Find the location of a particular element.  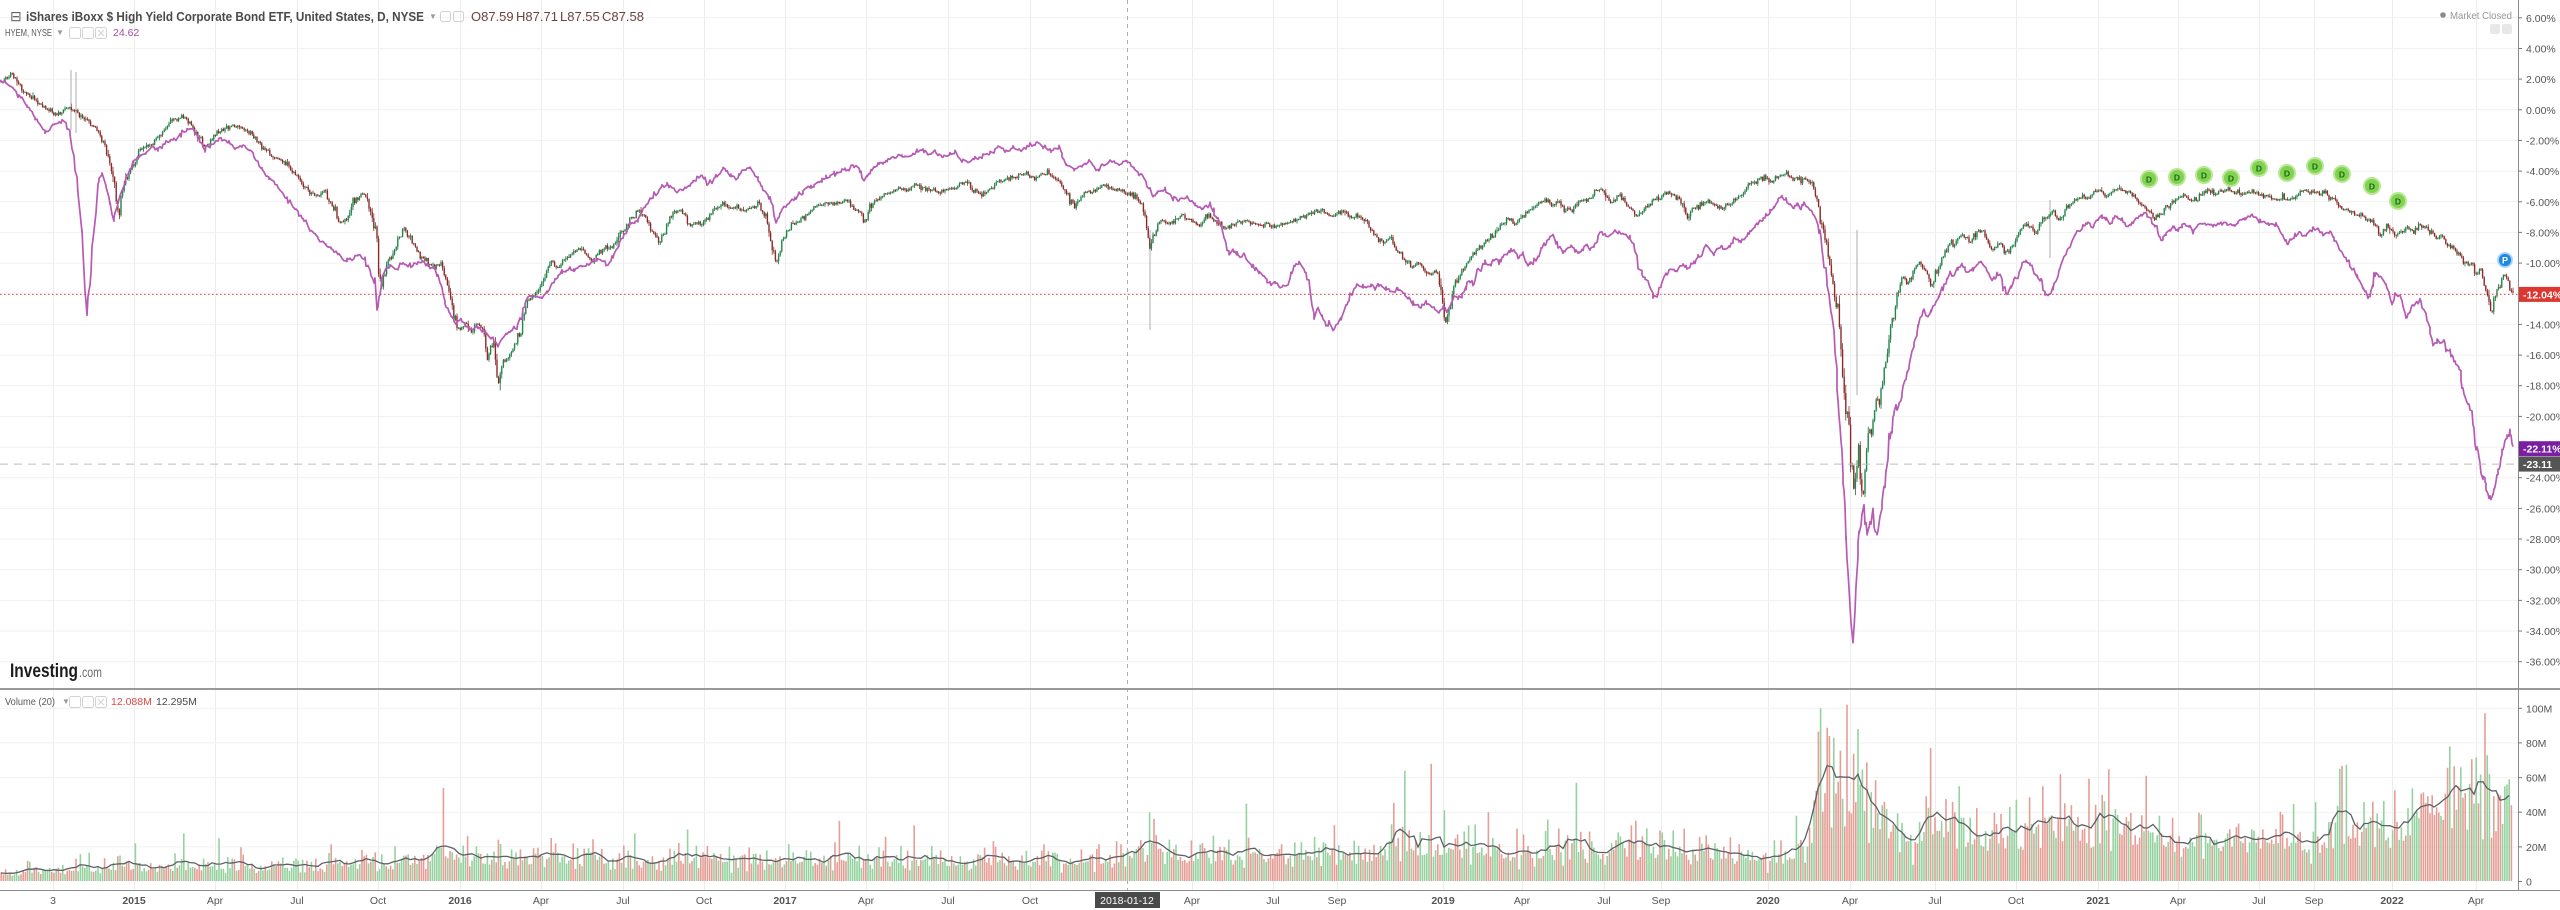

svg-text: 60M is located at coordinates (2536, 779).